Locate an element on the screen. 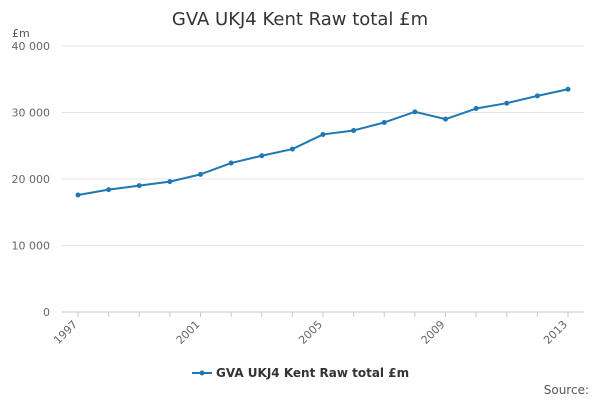 The image size is (600, 400). x-axis-tick-labels: 1997 2001 2005 2009 2013 is located at coordinates (310, 332).